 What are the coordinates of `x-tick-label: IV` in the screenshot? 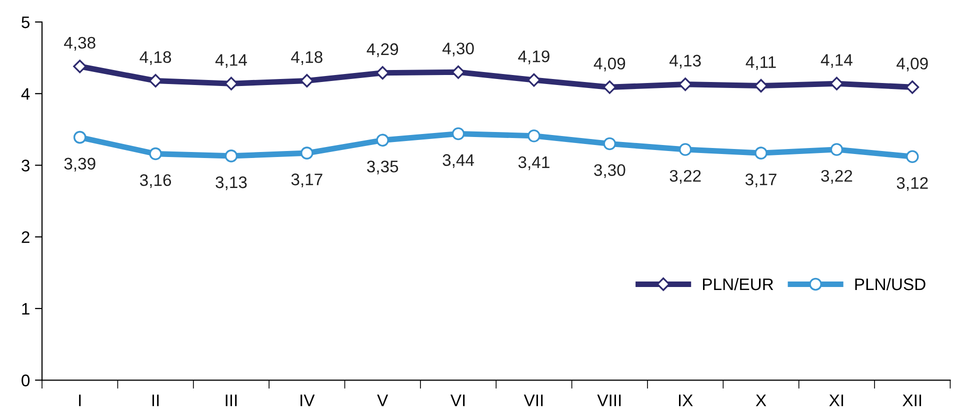 It's located at (307, 400).